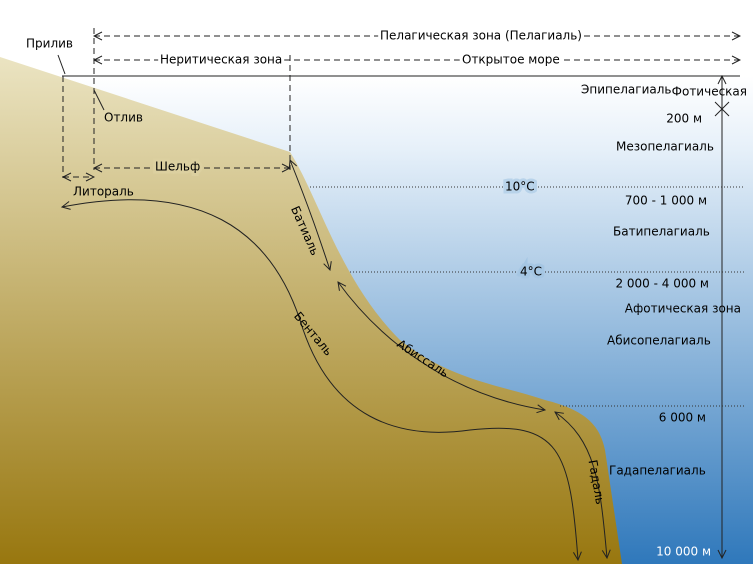 The image size is (753, 564). I want to click on label: Открытое море, so click(511, 60).